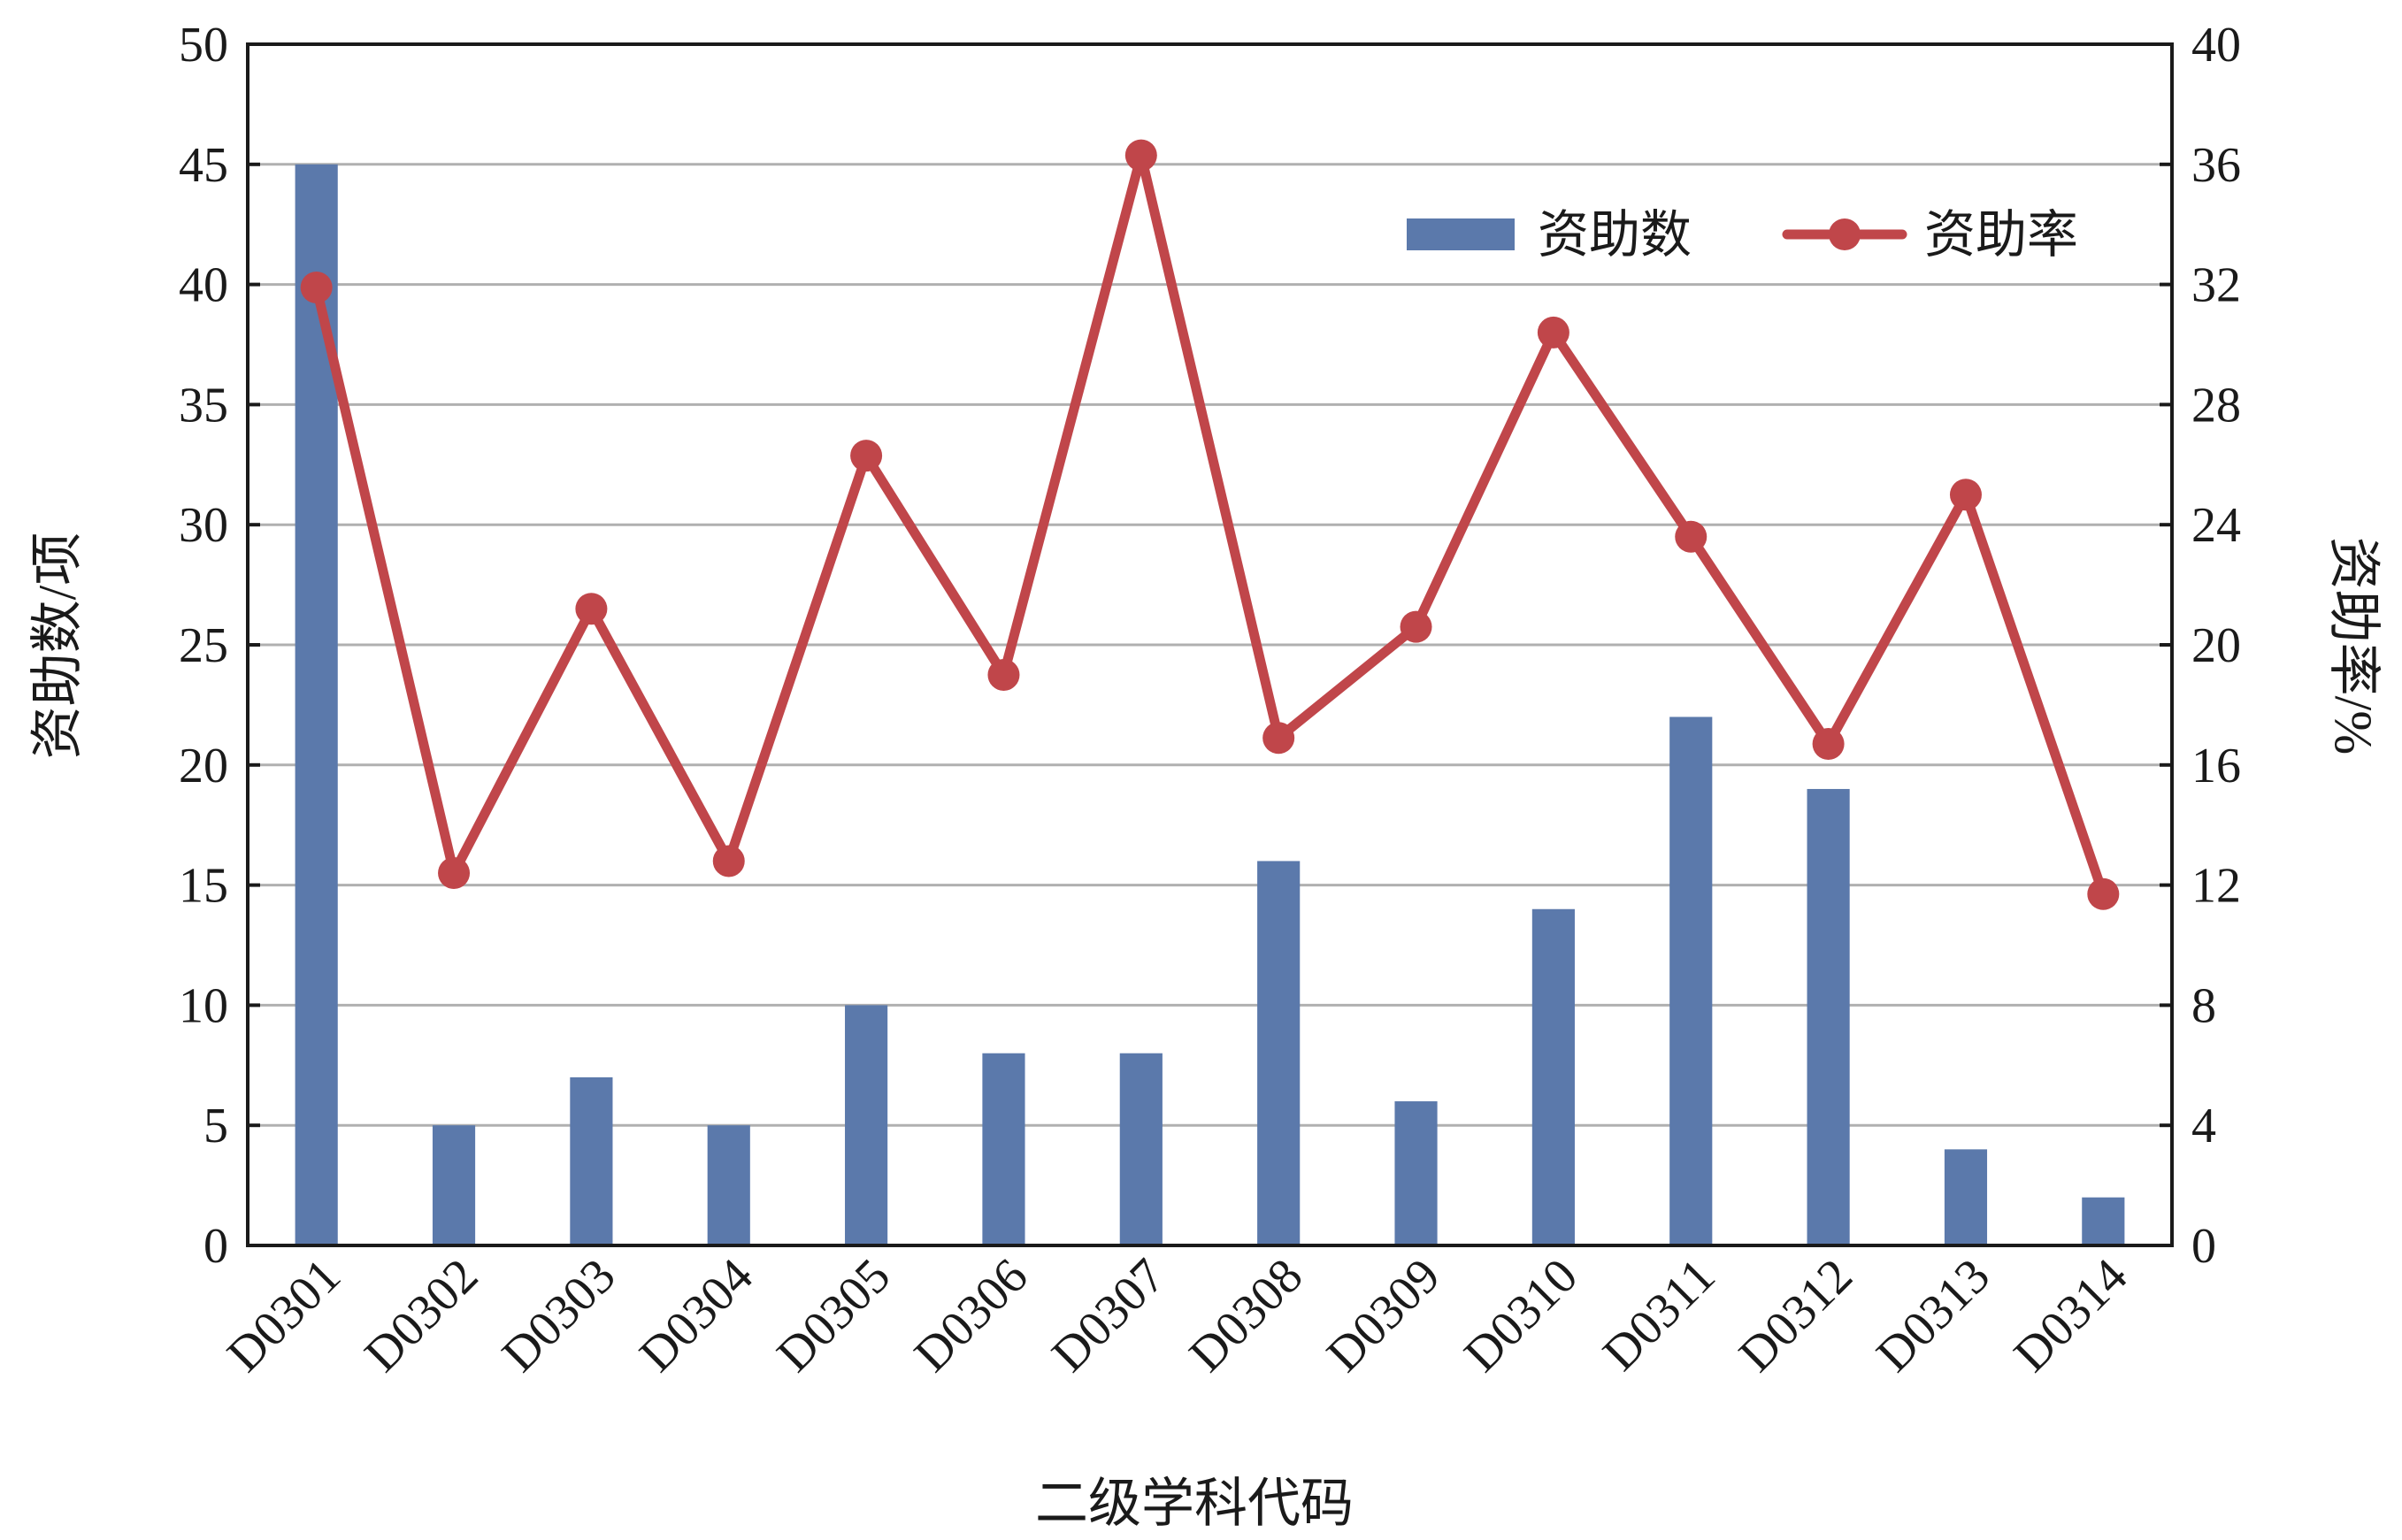 The image size is (2402, 1540). I want to click on category-label-D0304: D0304, so click(697, 1315).